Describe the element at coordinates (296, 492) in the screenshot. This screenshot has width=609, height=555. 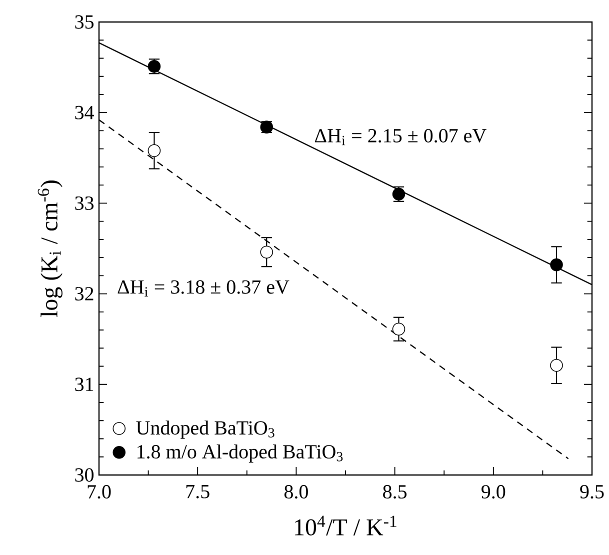
I see `x-tick-label: 8.0` at that location.